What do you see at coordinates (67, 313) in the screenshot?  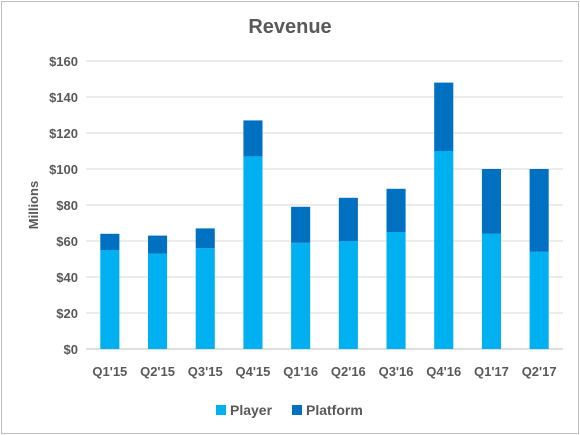 I see `y-tick-label: $20` at bounding box center [67, 313].